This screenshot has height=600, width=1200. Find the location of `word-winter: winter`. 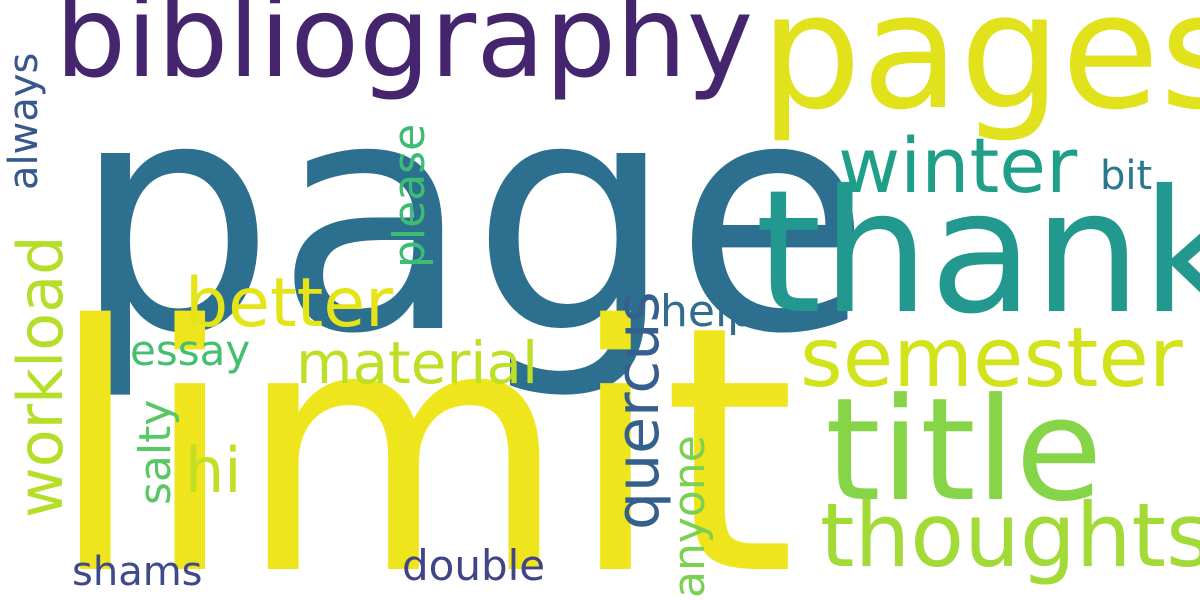

word-winter: winter is located at coordinates (958, 165).